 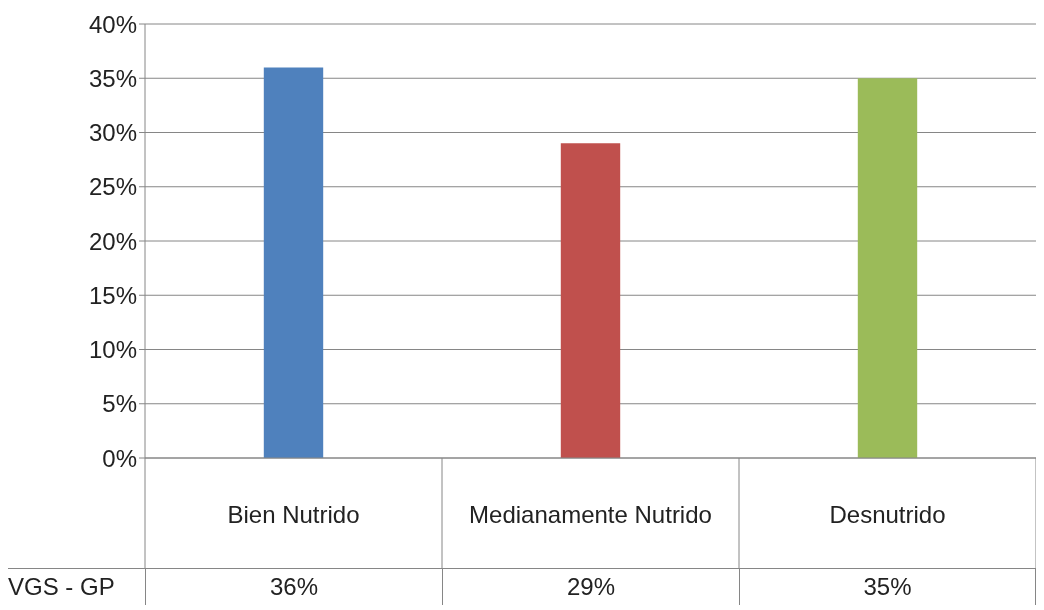 I want to click on data-label: 35%, so click(x=887, y=587).